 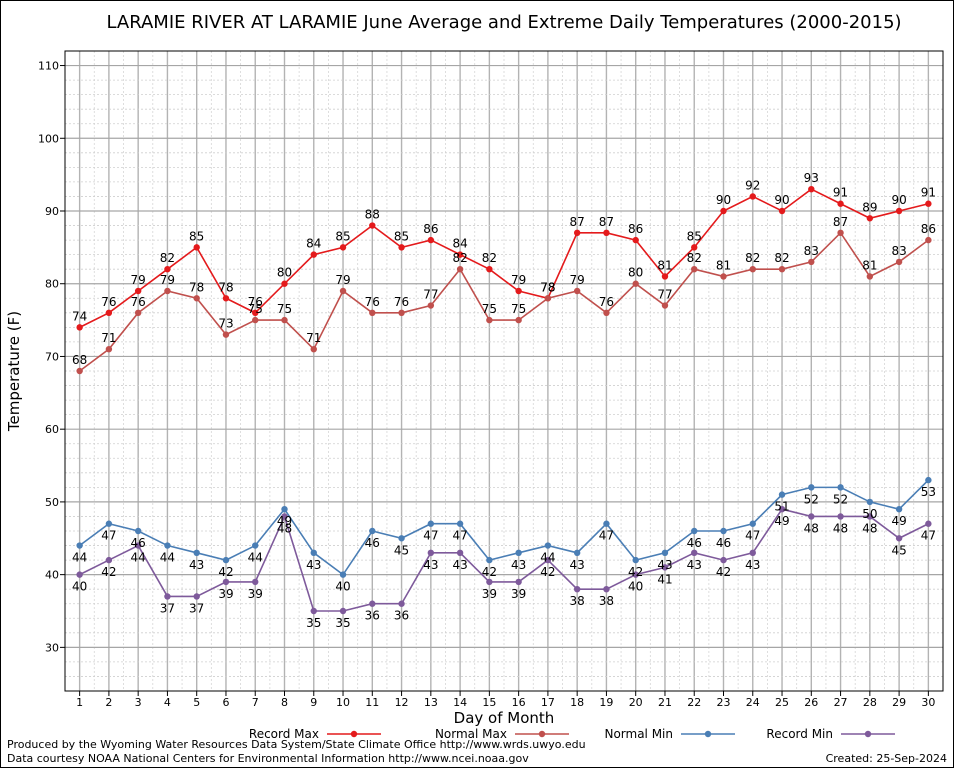 I want to click on data-label-normal-min: 50, so click(x=869, y=514).